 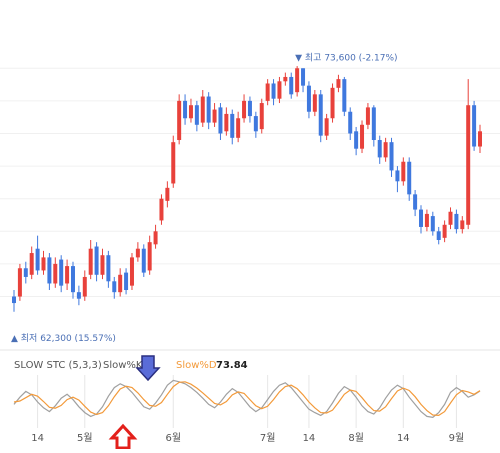 What do you see at coordinates (85, 438) in the screenshot?
I see `x-tick-label: 5월` at bounding box center [85, 438].